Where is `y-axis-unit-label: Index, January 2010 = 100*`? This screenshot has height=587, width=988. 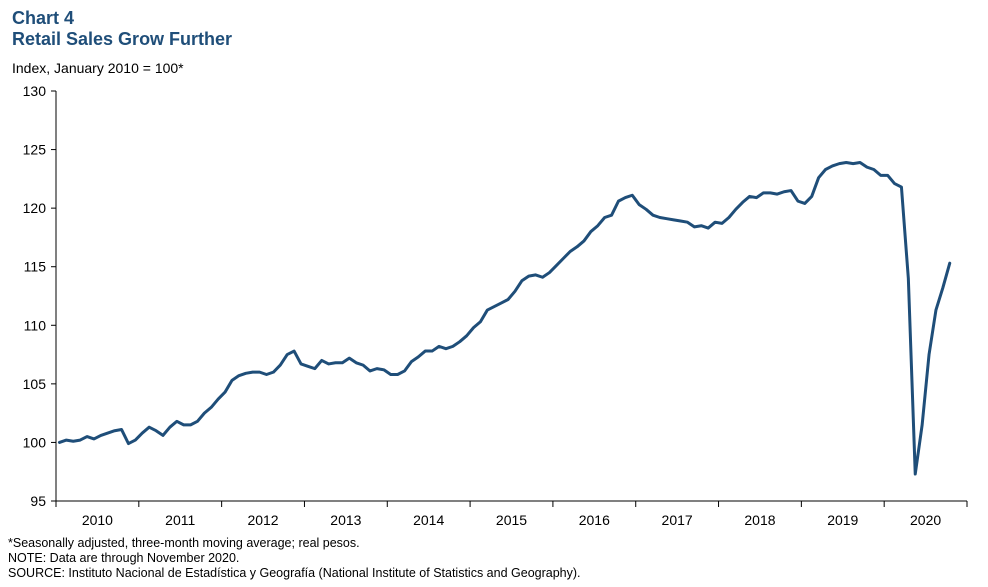 y-axis-unit-label: Index, January 2010 = 100* is located at coordinates (98, 68).